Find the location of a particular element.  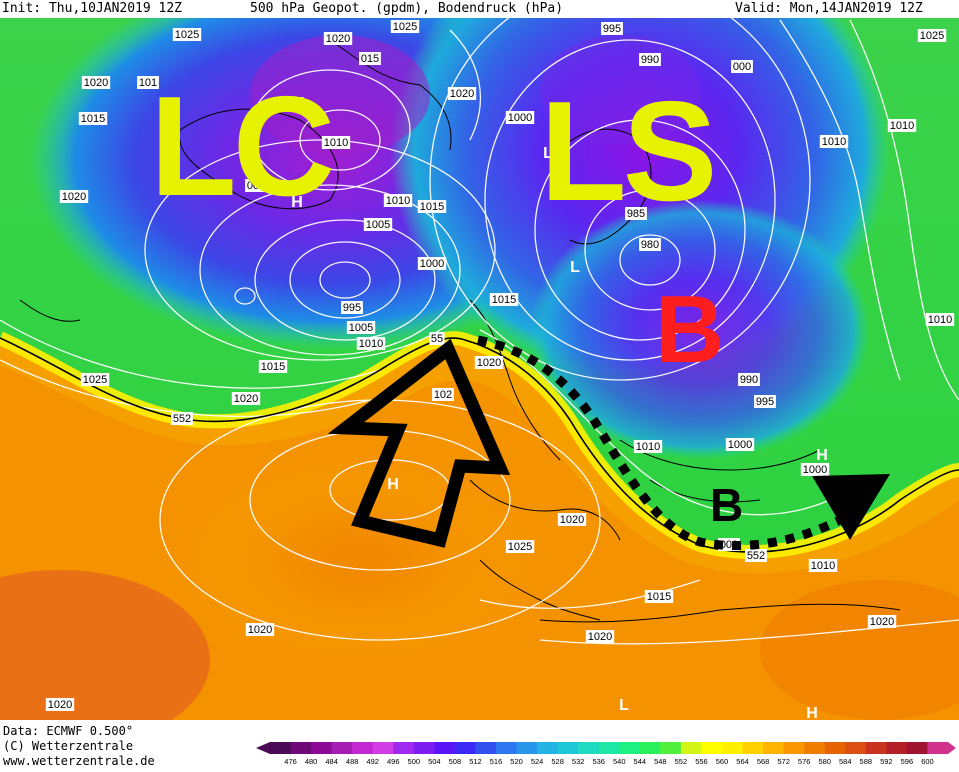

isobar-label: 552 is located at coordinates (182, 418).